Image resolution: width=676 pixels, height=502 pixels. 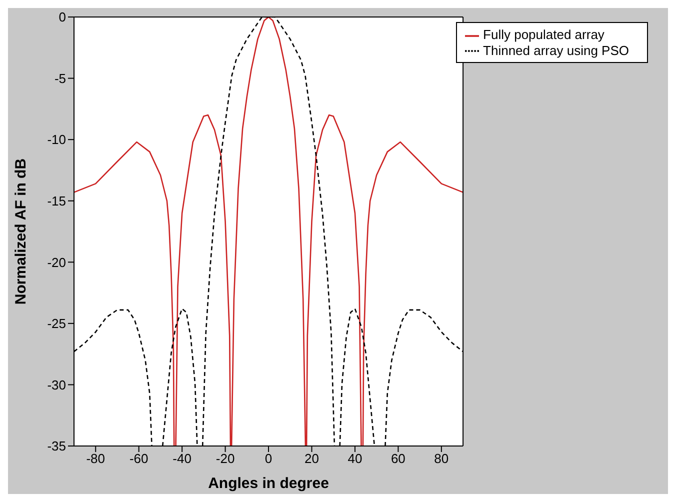 I want to click on x-tick-label: 0, so click(x=268, y=458).